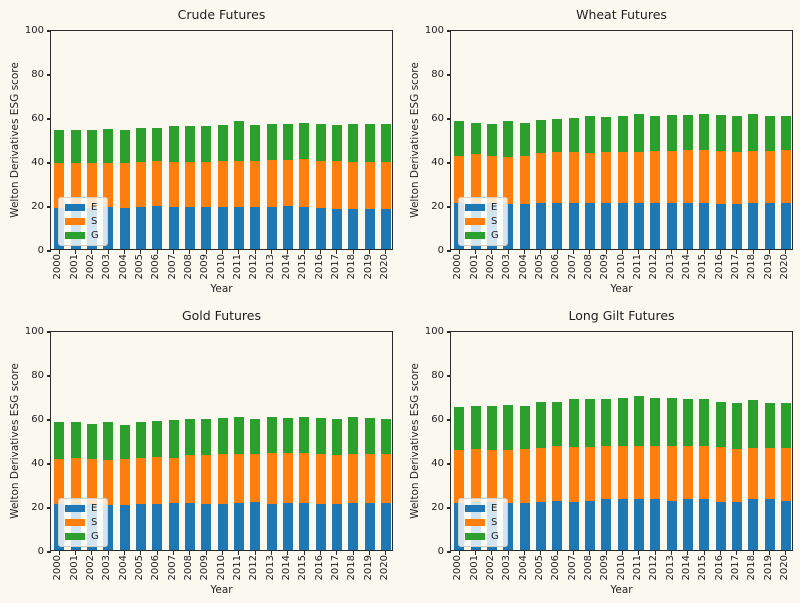 The width and height of the screenshot is (800, 603). Describe the element at coordinates (434, 30) in the screenshot. I see `y-tick-label: 100` at that location.